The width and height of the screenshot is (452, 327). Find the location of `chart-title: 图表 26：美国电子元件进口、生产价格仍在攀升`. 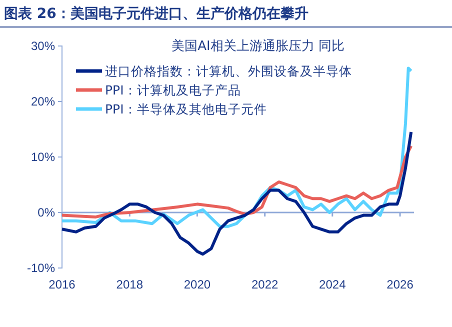

chart-title: 图表 26：美国电子元件进口、生产价格仍在攀升 is located at coordinates (156, 13).